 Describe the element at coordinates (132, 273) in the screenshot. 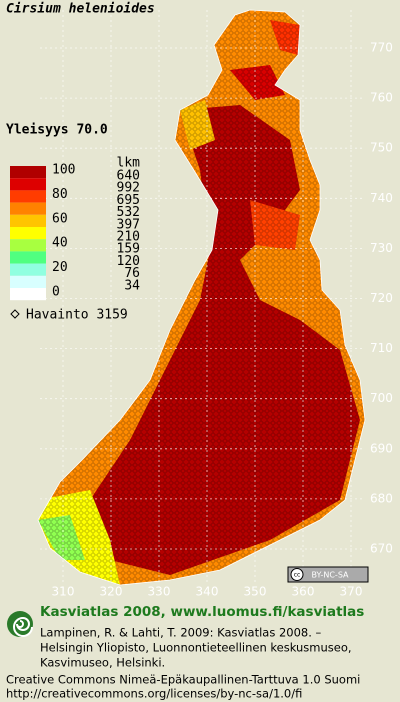

I see `legend-count: 76` at that location.